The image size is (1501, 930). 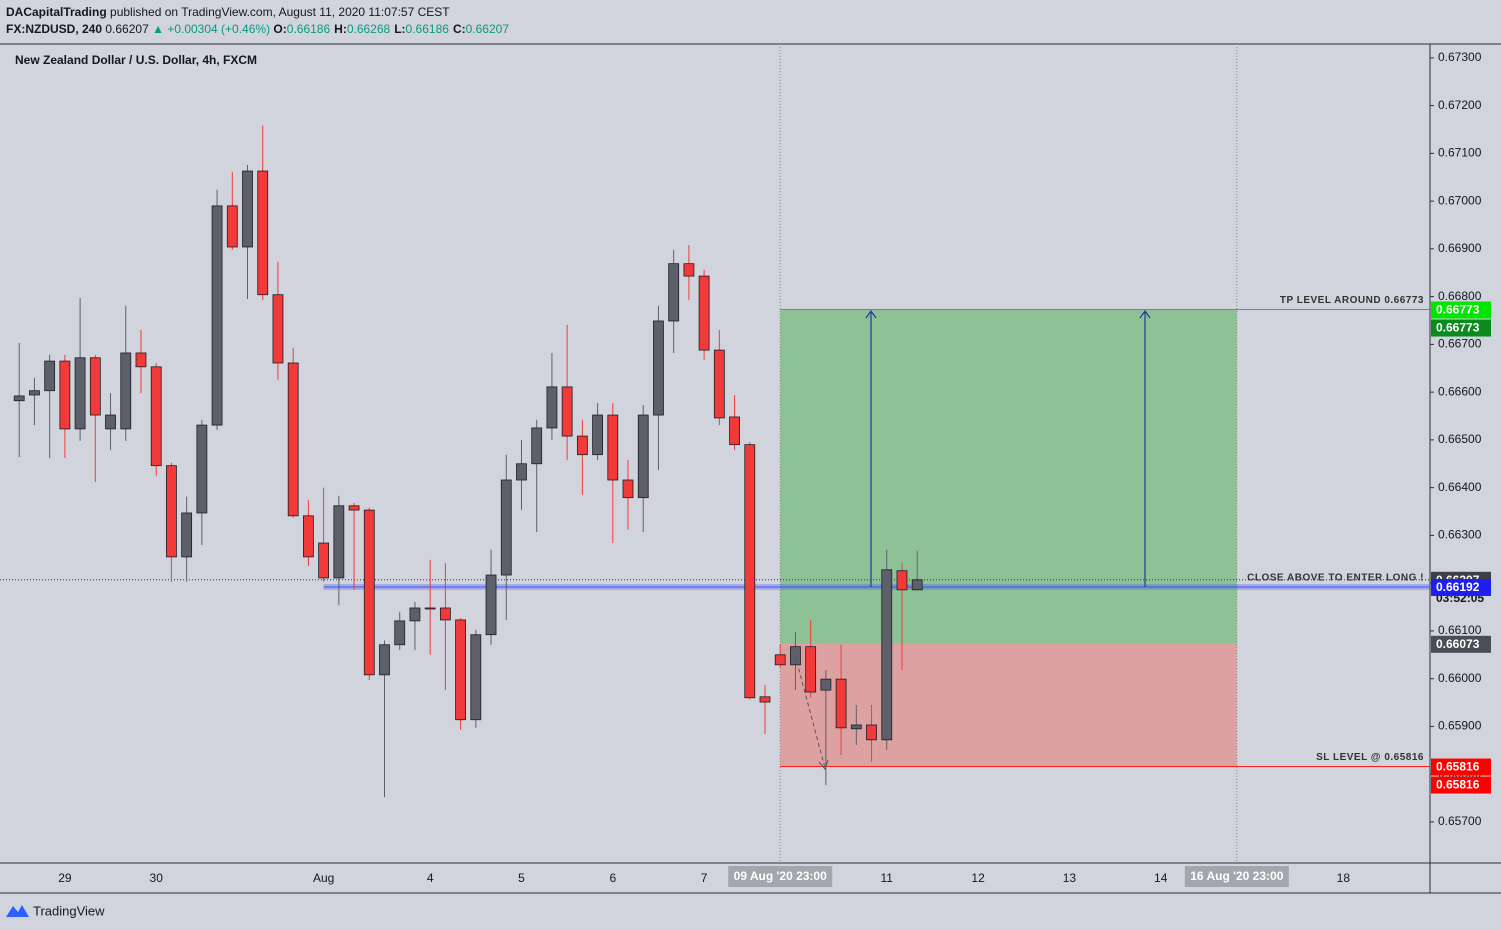 I want to click on author: DACapitalTrading, so click(x=56, y=12).